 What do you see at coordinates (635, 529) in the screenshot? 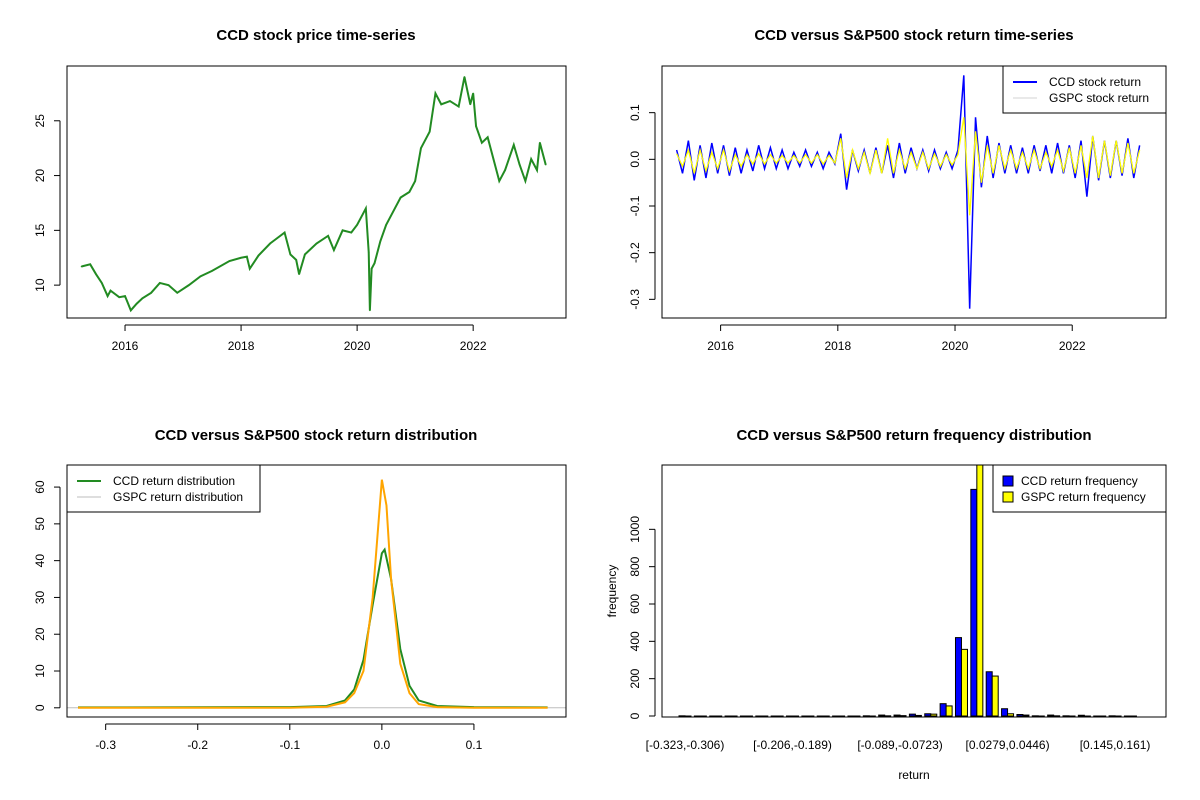
I see `y-tick-label: 1000` at bounding box center [635, 529].